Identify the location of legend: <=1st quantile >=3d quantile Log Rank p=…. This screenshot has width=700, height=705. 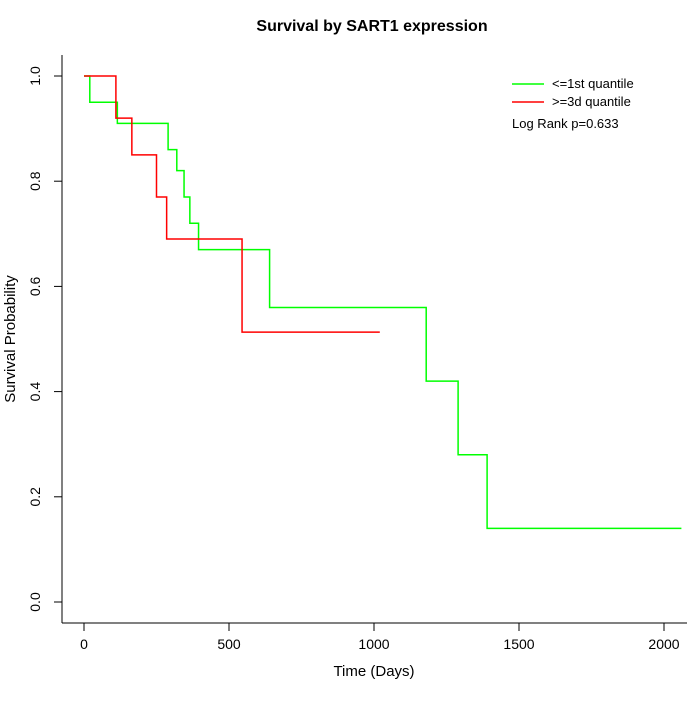
(573, 103).